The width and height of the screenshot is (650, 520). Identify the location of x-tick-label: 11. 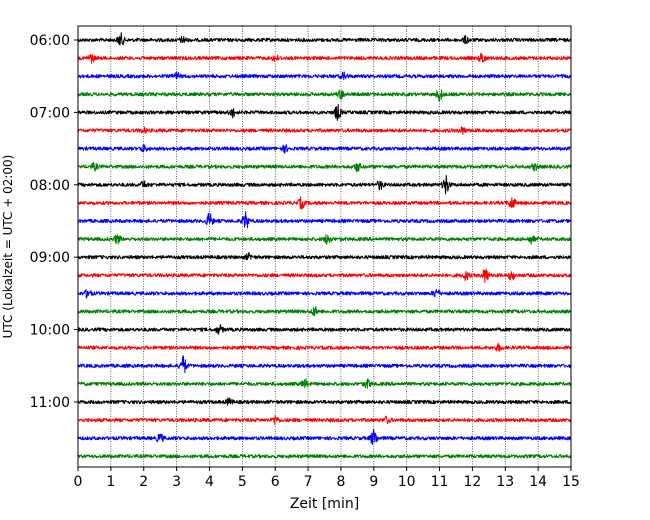
(440, 482).